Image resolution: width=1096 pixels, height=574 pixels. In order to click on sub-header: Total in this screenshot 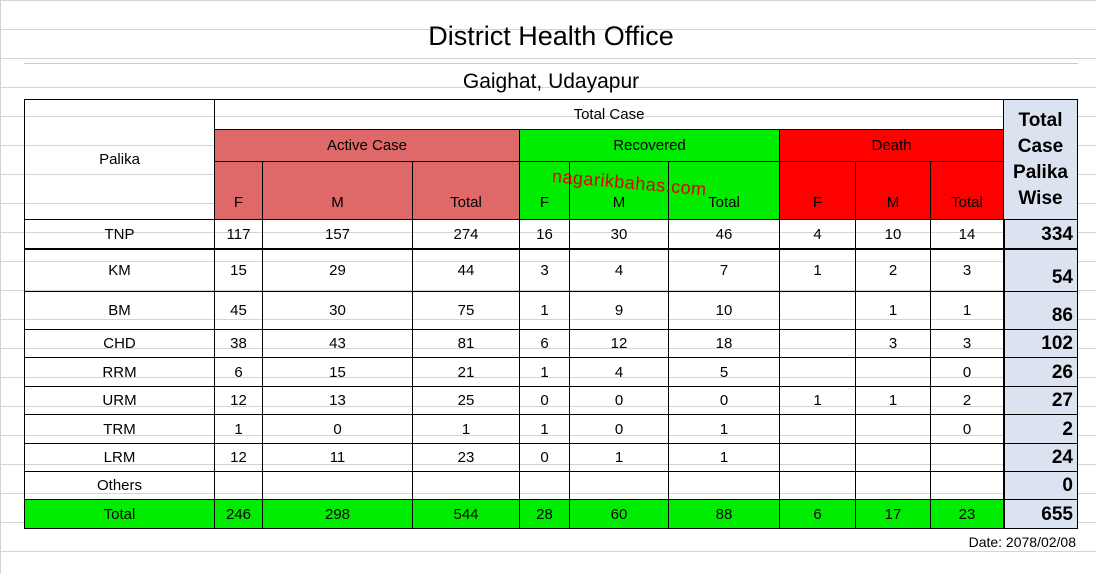, I will do `click(967, 191)`.